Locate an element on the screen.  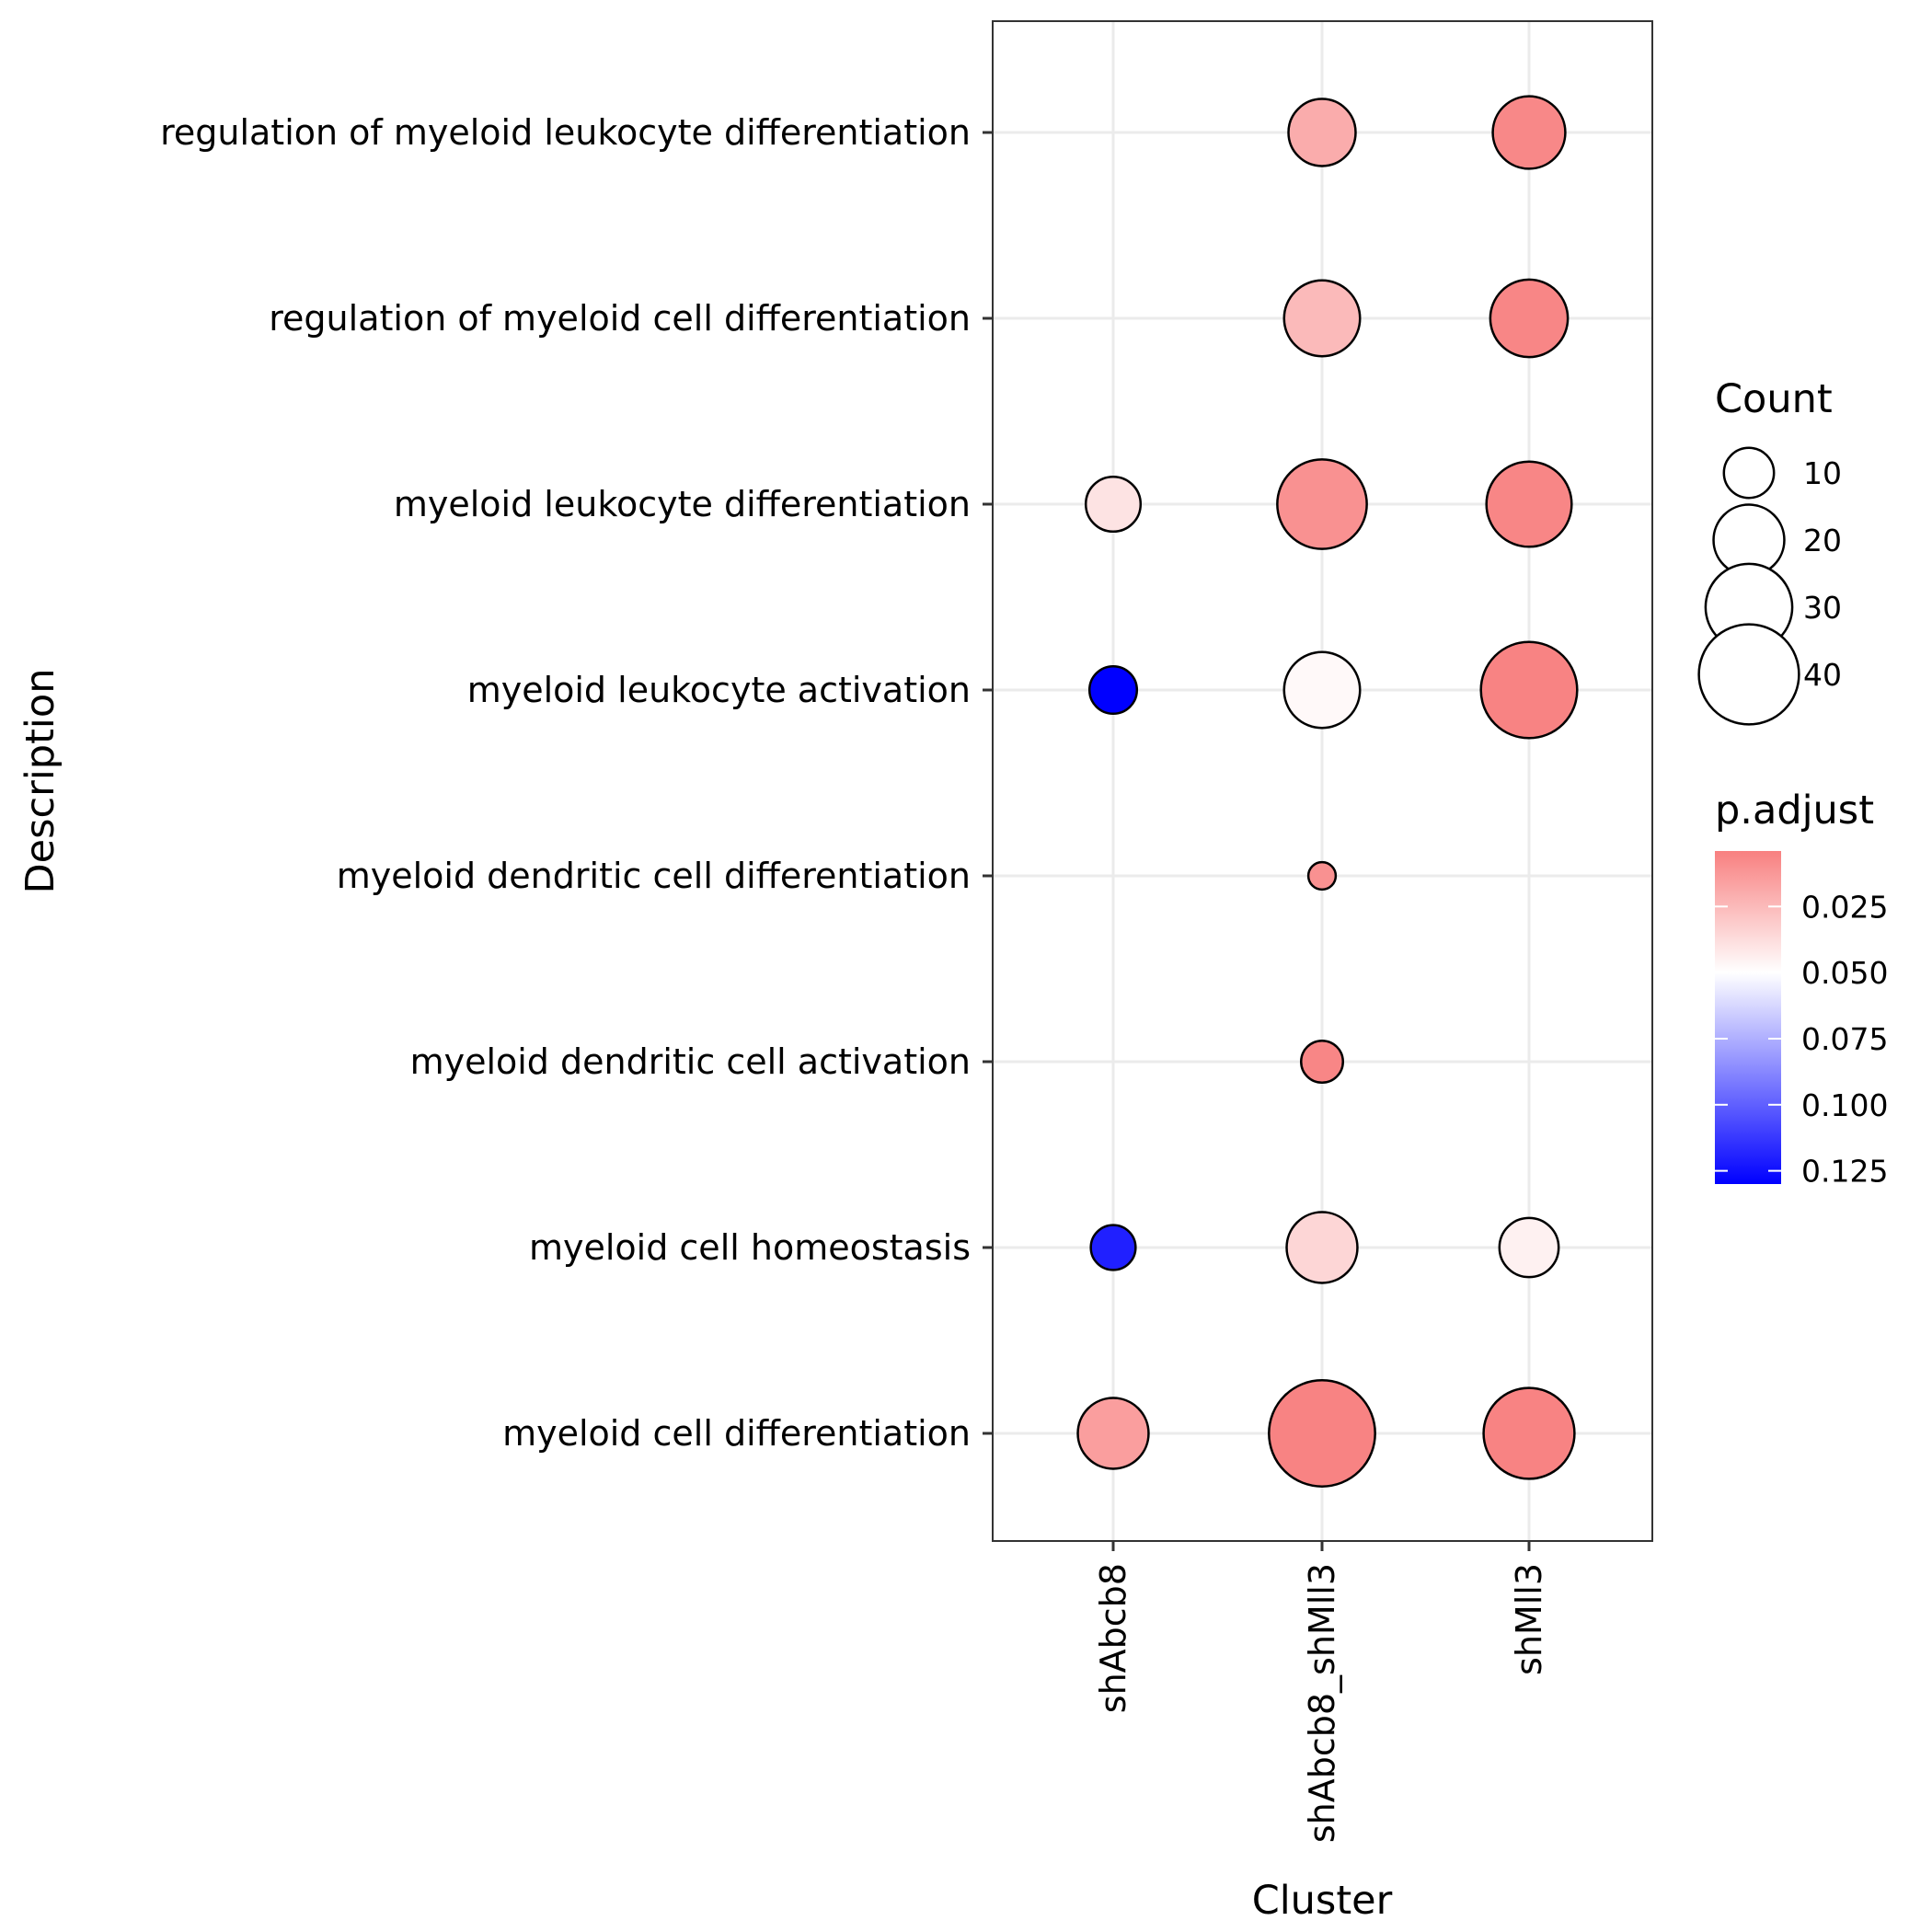
x-axis: shAbcb8 shAbcb8_shMll3 shMll3 is located at coordinates (1321, 1692).